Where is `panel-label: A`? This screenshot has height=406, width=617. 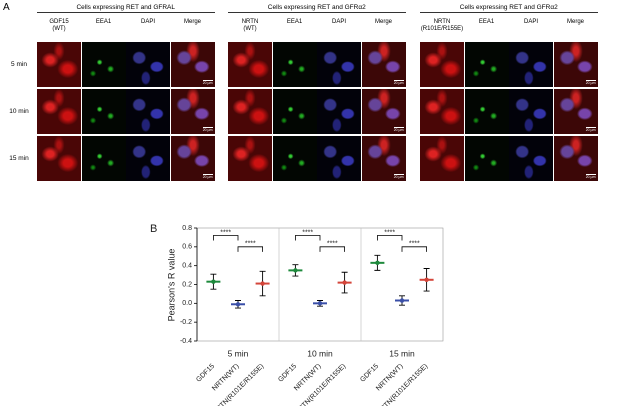 panel-label: A is located at coordinates (6, 7).